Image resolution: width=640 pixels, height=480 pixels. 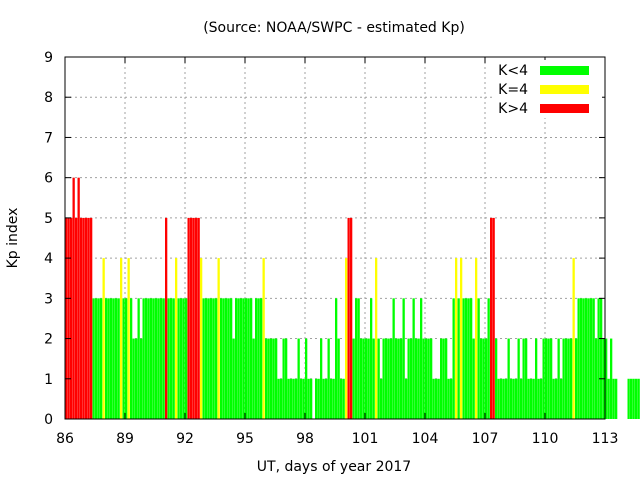 I want to click on legend-label-equal: K=4, so click(x=513, y=90).